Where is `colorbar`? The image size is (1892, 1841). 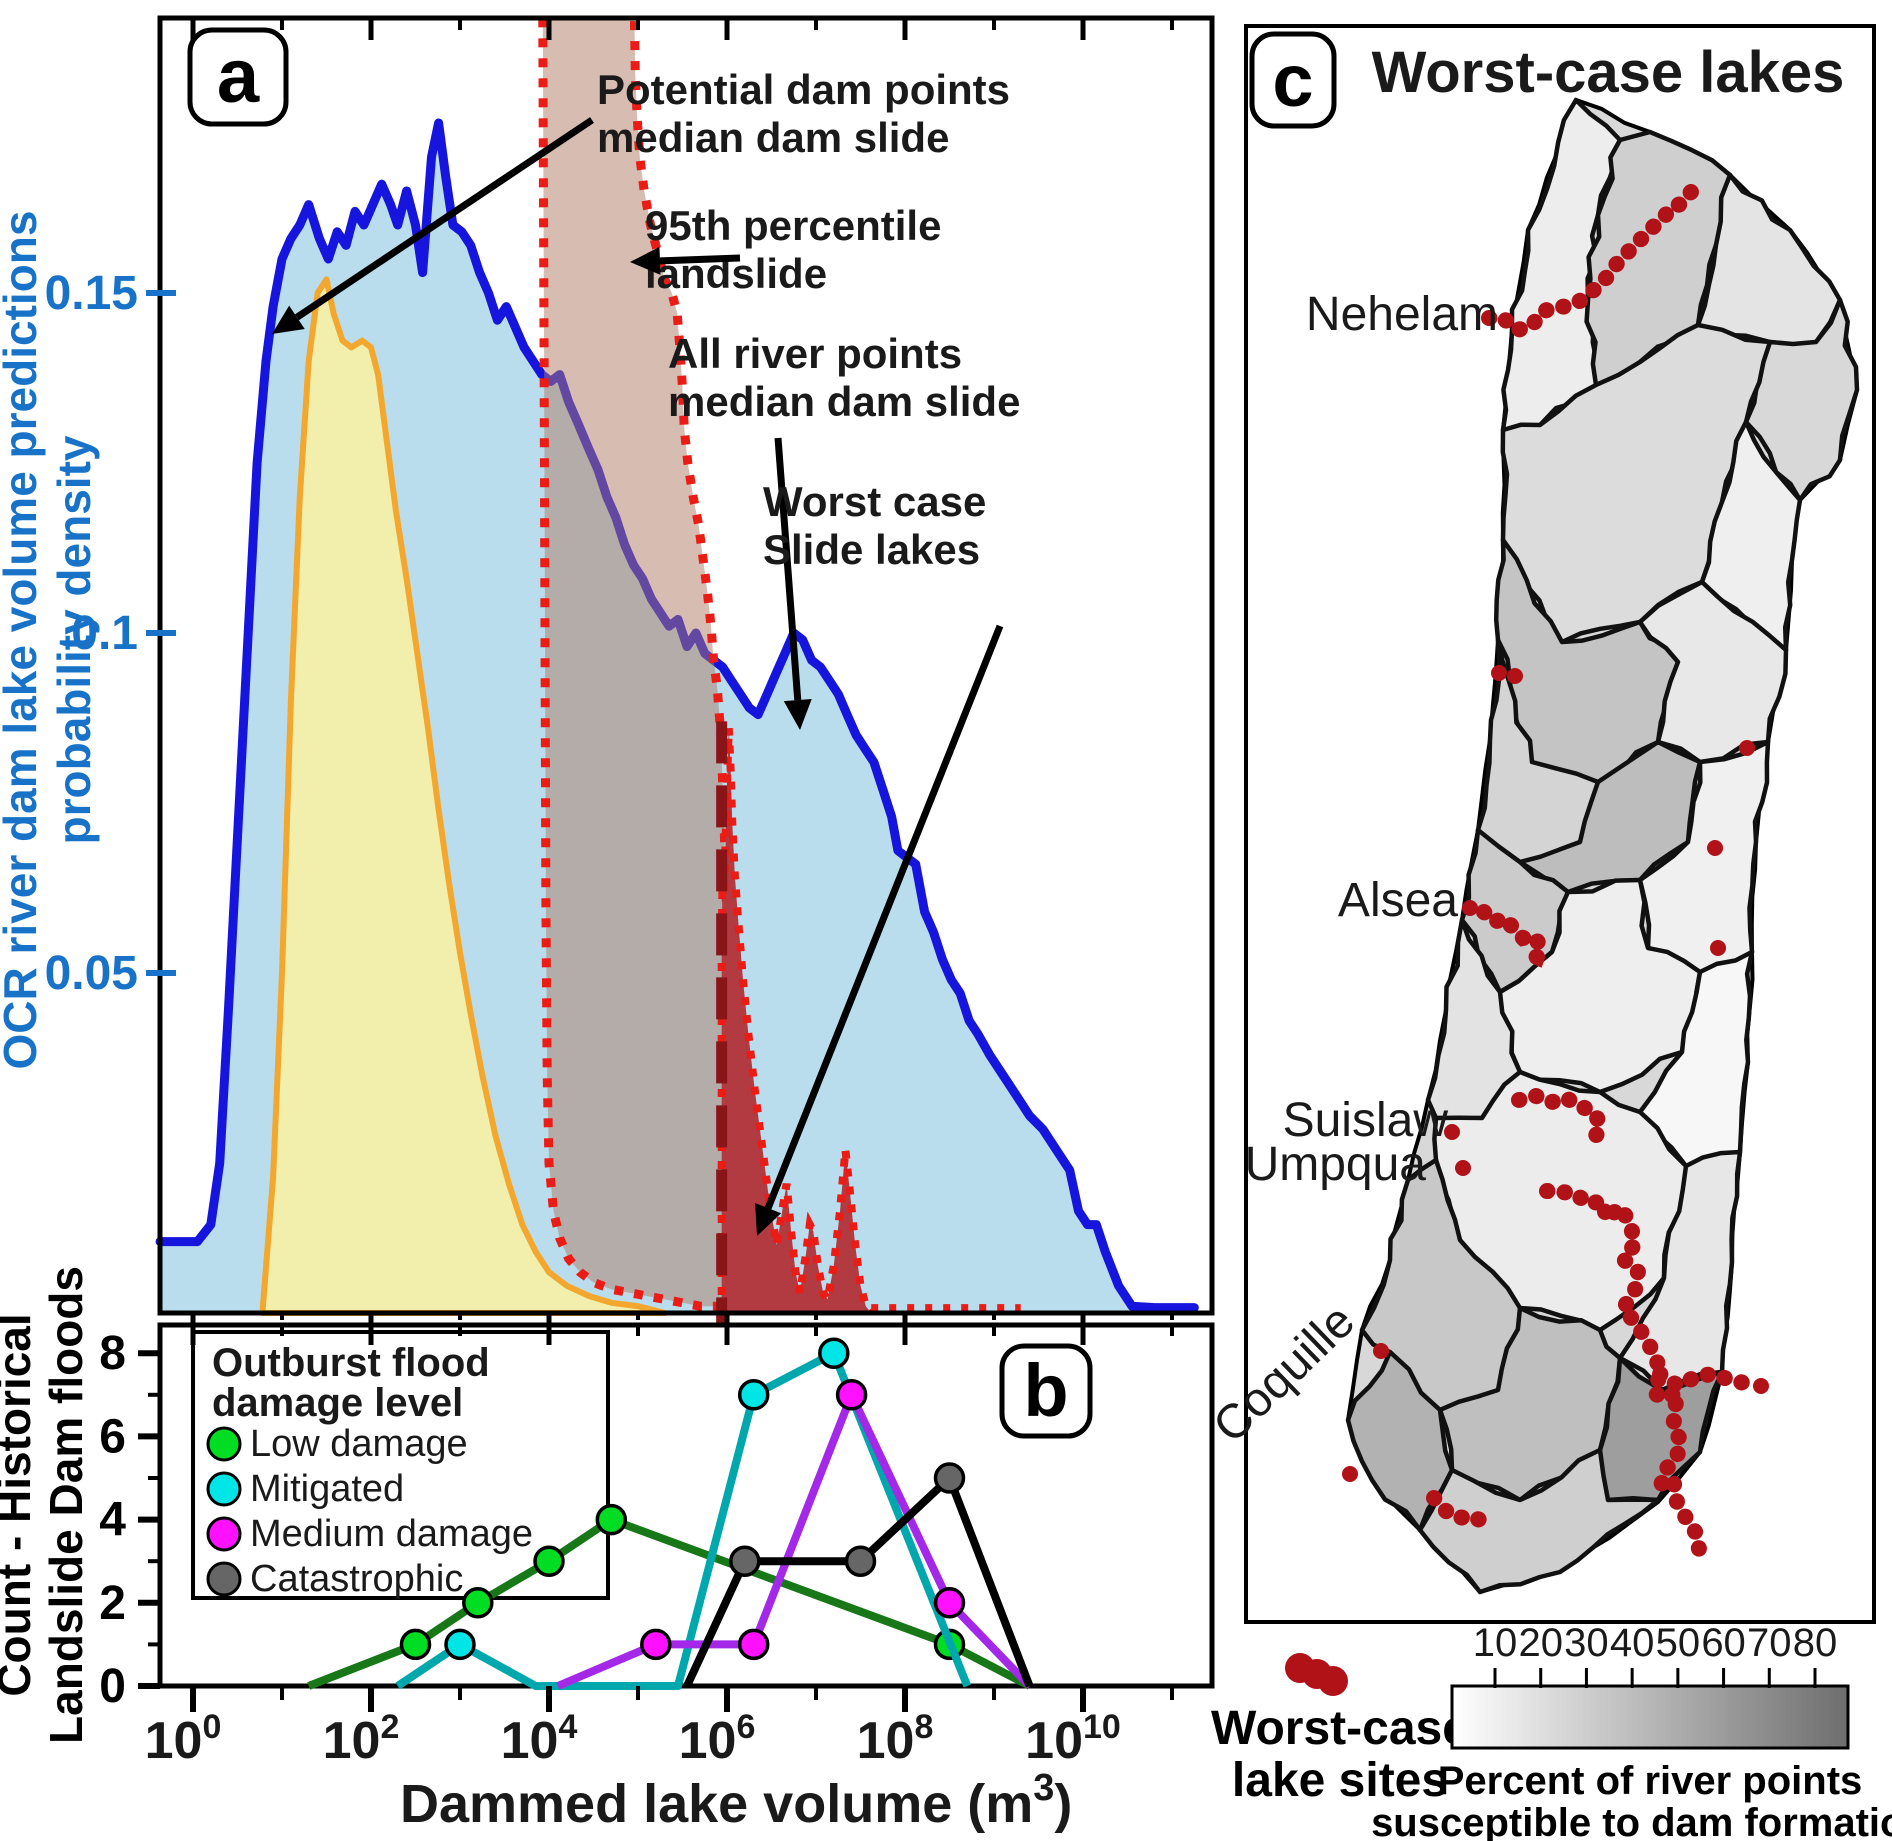
colorbar is located at coordinates (1650, 1717).